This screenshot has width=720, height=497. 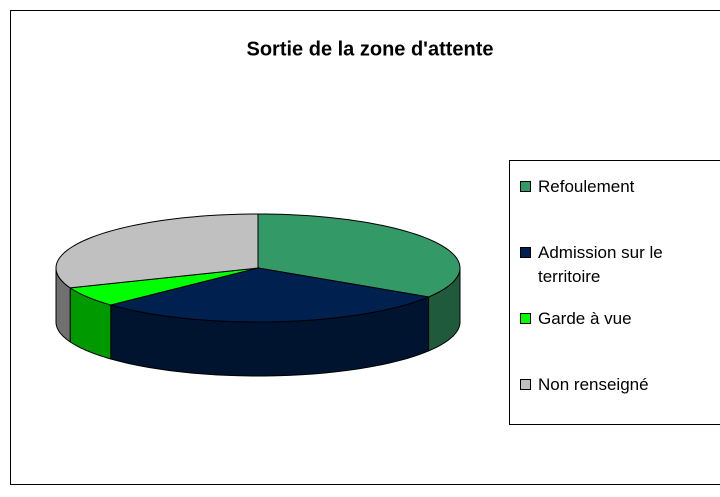 I want to click on legend-item: Non renseigné, so click(x=612, y=385).